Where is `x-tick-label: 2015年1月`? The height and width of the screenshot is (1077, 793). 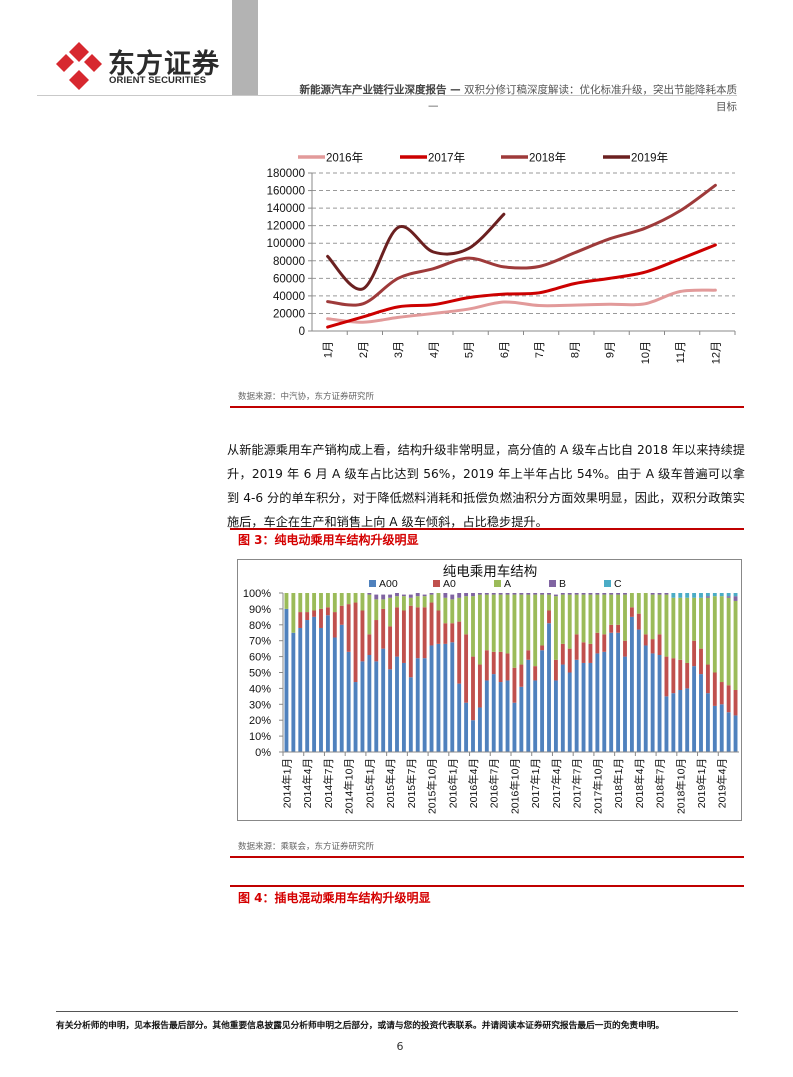
x-tick-label: 2015年1月 is located at coordinates (369, 783).